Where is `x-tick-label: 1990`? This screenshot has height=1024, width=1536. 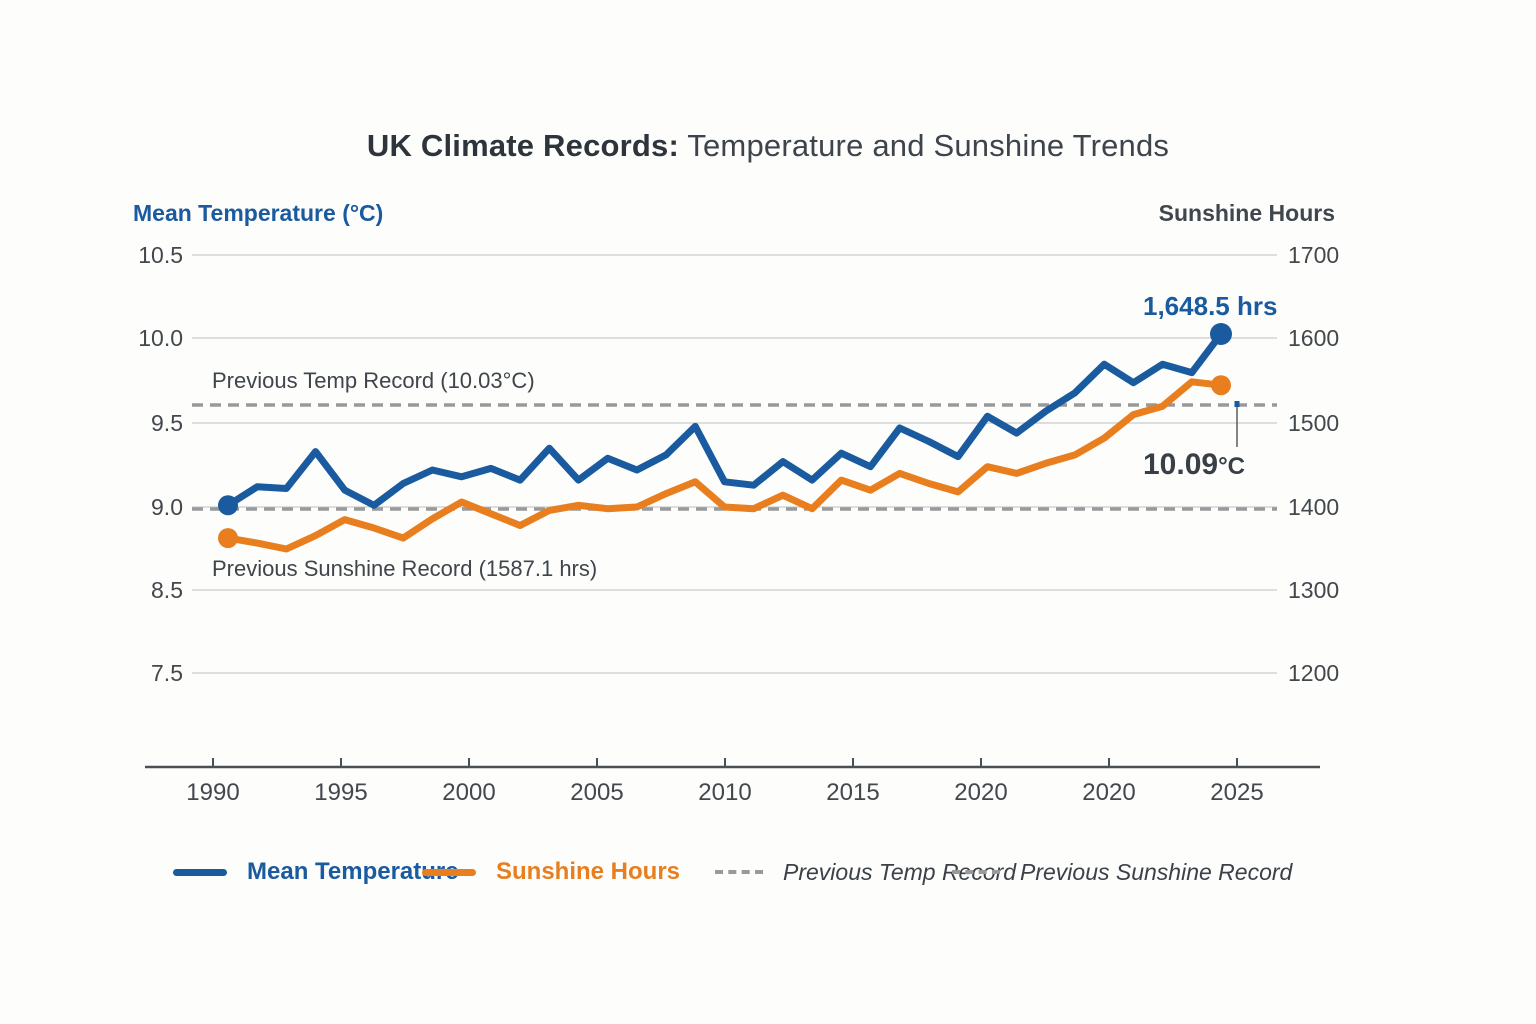 x-tick-label: 1990 is located at coordinates (213, 792).